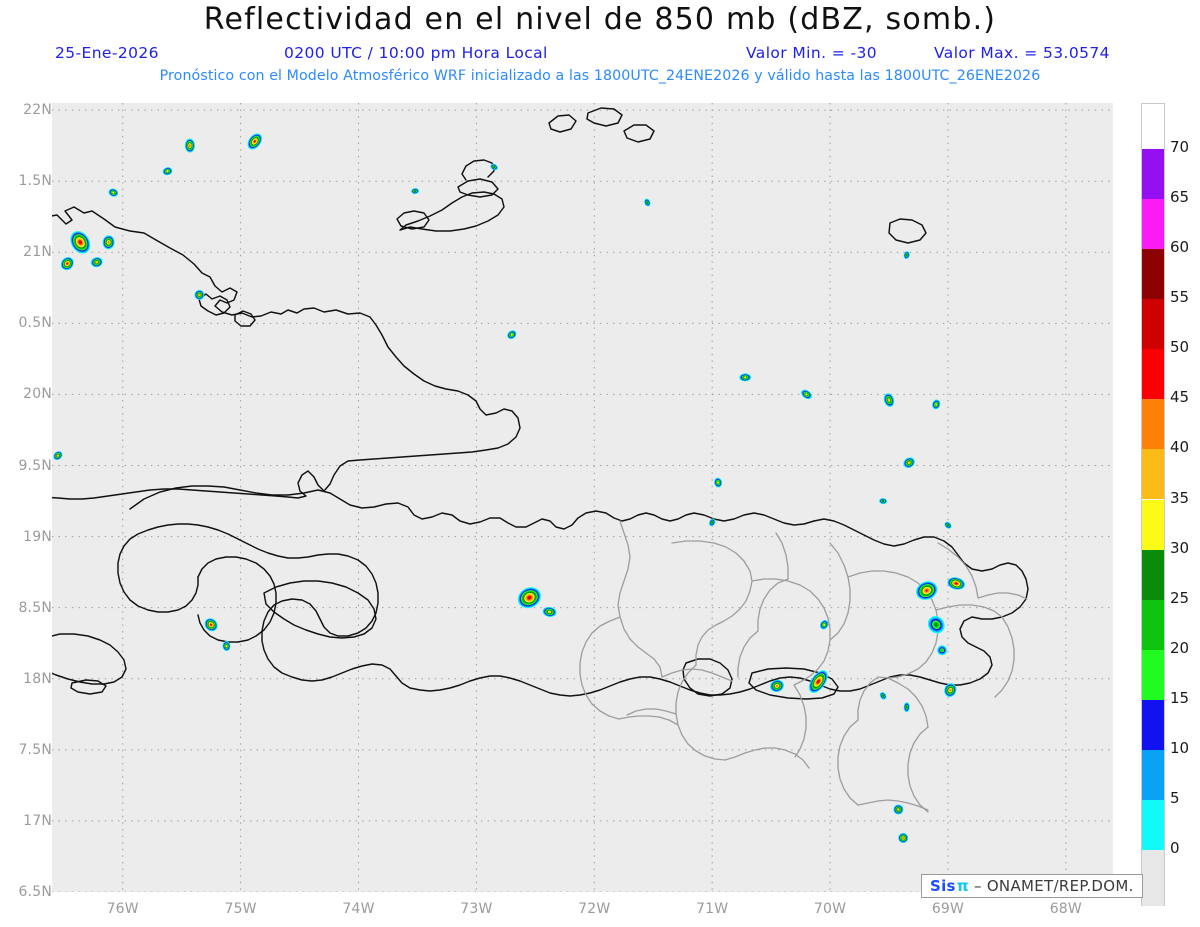 Image resolution: width=1200 pixels, height=927 pixels. What do you see at coordinates (1180, 547) in the screenshot?
I see `colorbar-tick: 30` at bounding box center [1180, 547].